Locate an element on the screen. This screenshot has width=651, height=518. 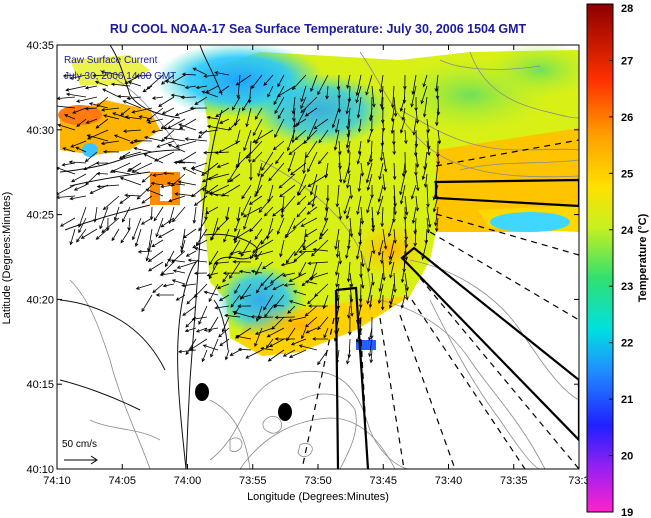
colorbar-tick-label: 22 is located at coordinates (627, 344).